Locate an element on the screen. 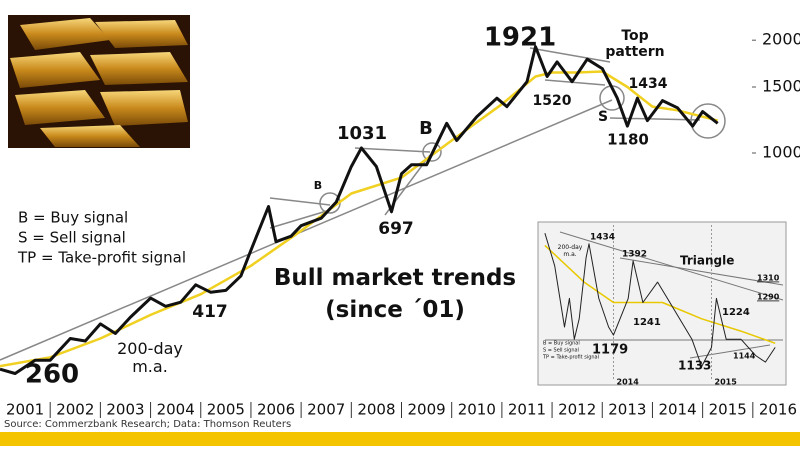 The image size is (800, 450). inset-frame is located at coordinates (662, 303).